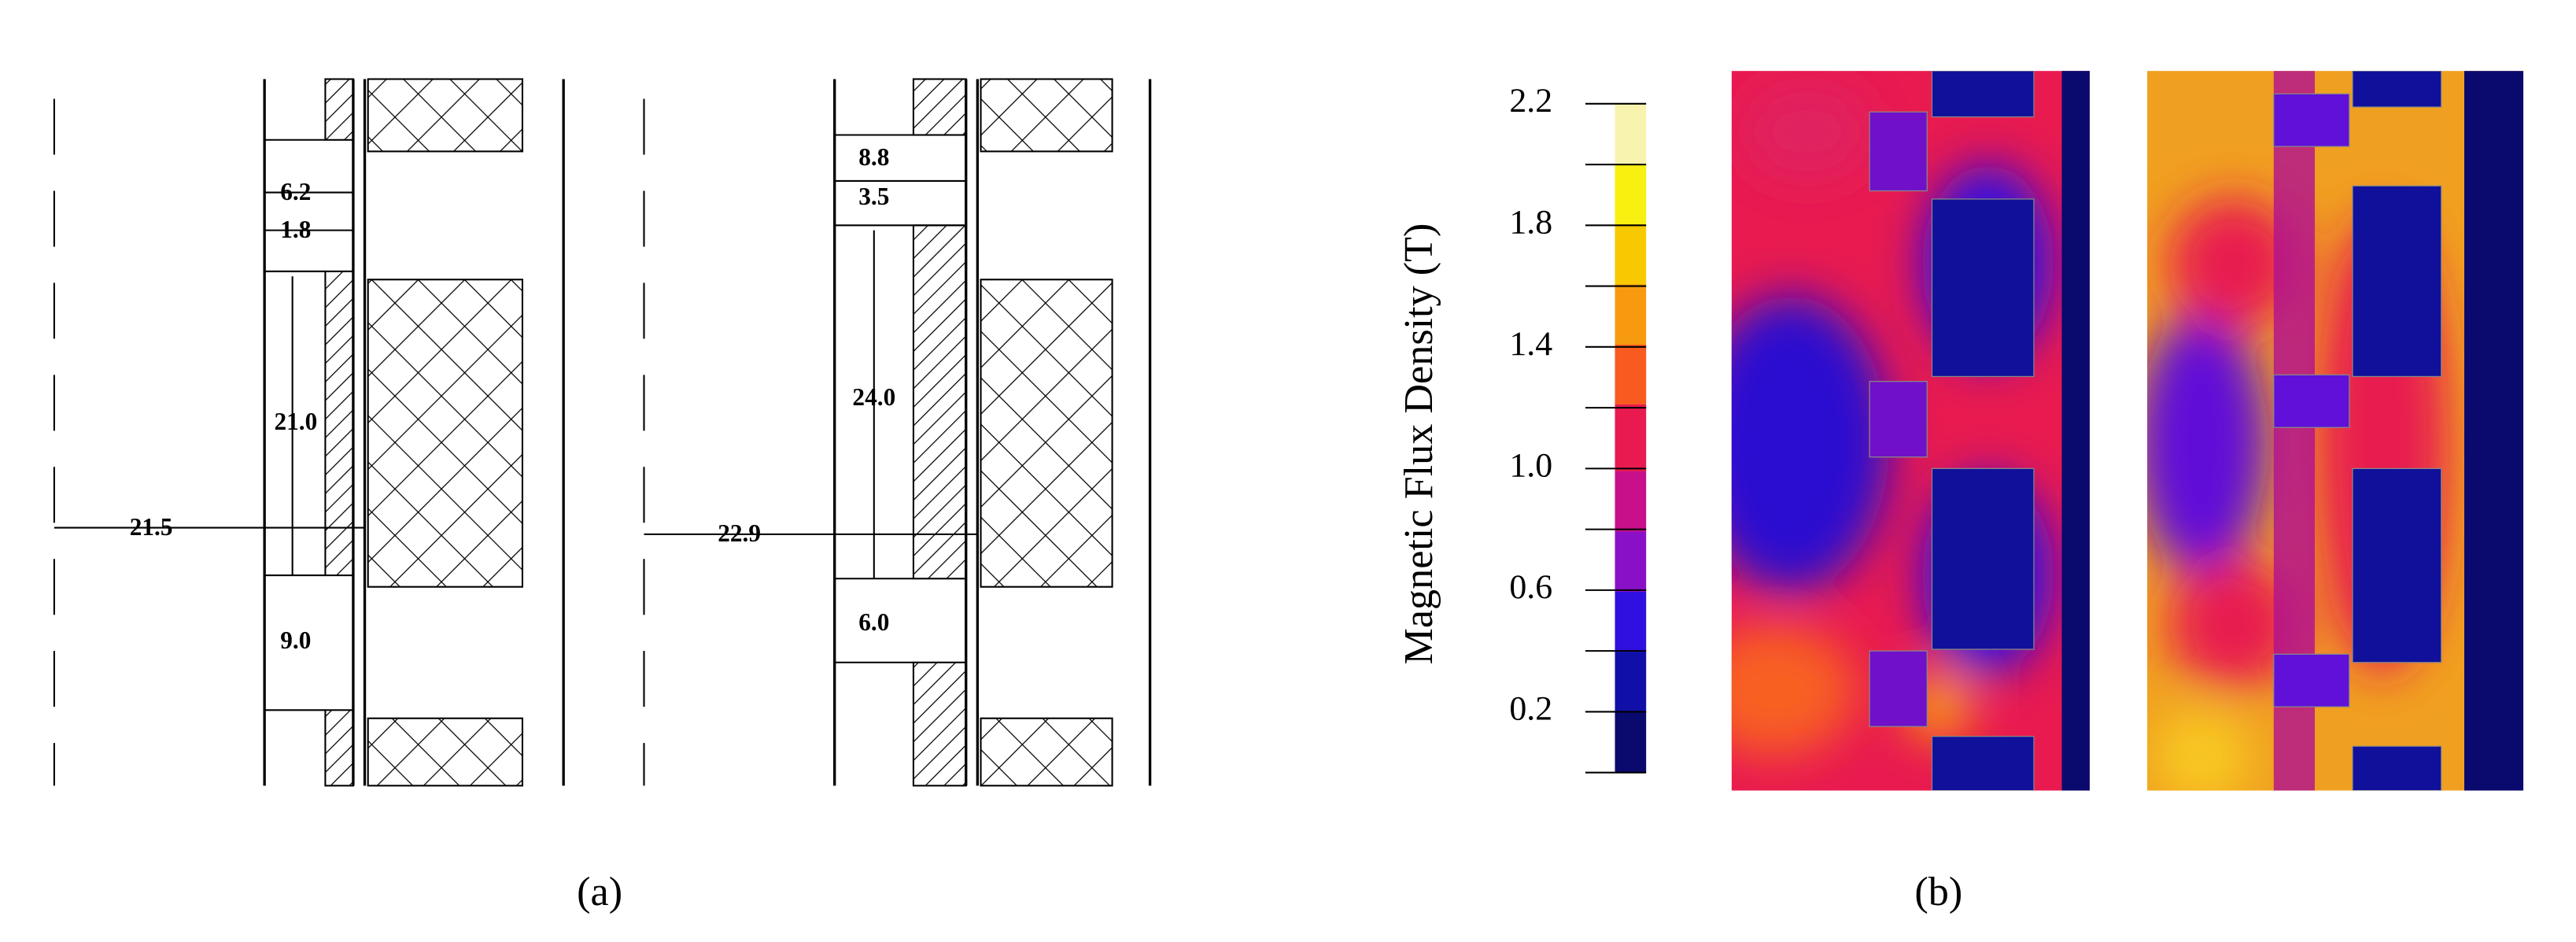 Image resolution: width=2576 pixels, height=942 pixels. What do you see at coordinates (1530, 101) in the screenshot?
I see `tick-label: 2.2` at bounding box center [1530, 101].